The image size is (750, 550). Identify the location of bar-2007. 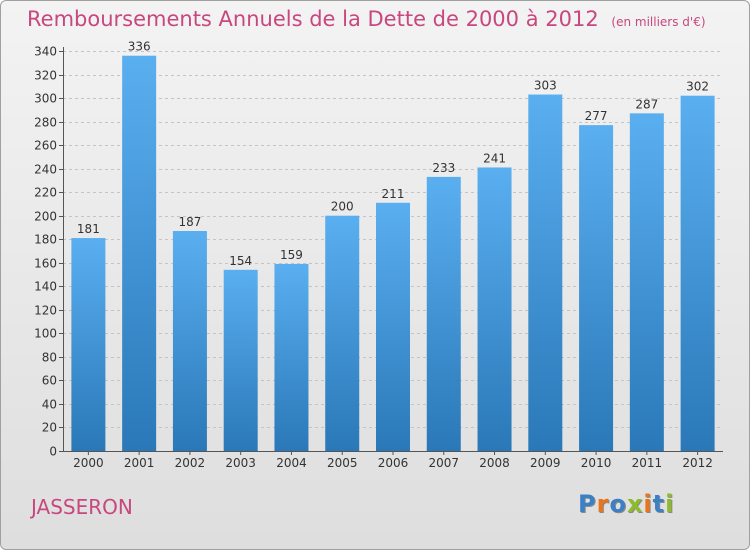
(443, 313).